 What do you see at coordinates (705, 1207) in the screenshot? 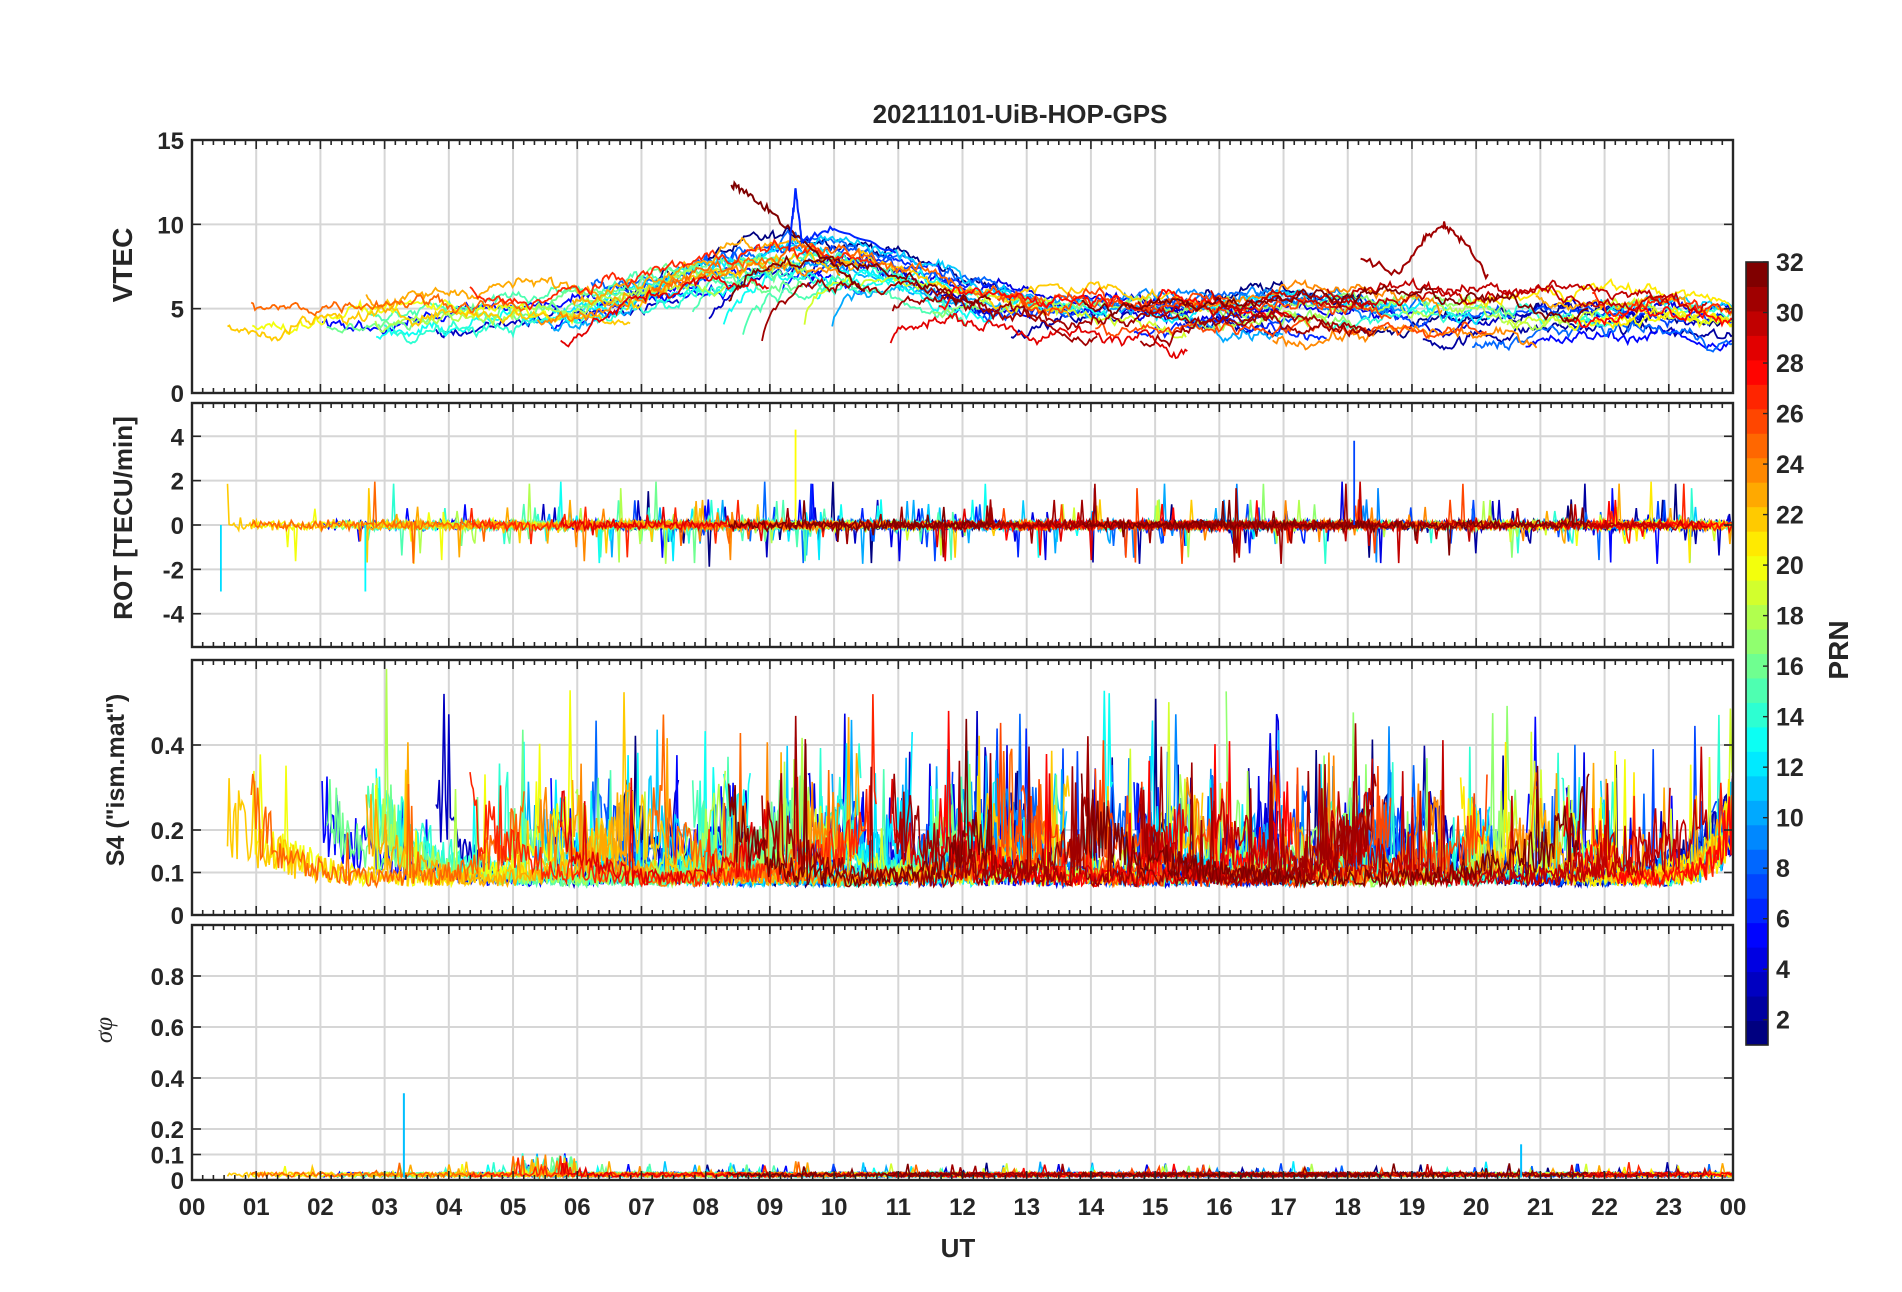
I see `x-tick-label: 08` at bounding box center [705, 1207].